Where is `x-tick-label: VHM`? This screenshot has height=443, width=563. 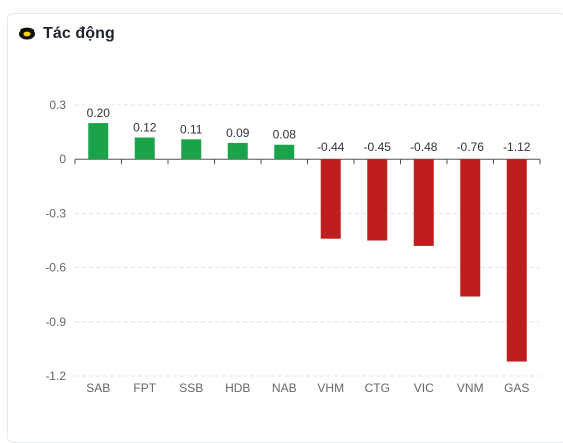
x-tick-label: VHM is located at coordinates (330, 388).